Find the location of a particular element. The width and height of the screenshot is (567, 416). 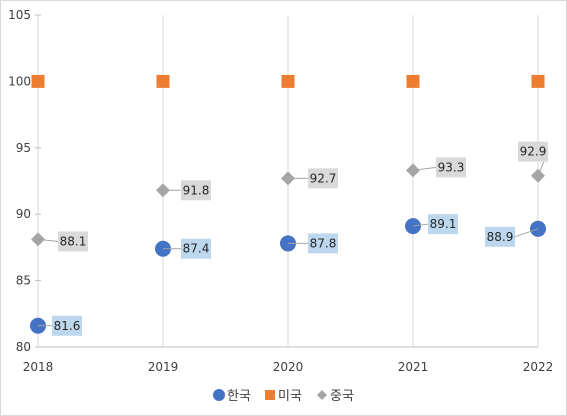

y-tick-label: 85 is located at coordinates (23, 281).